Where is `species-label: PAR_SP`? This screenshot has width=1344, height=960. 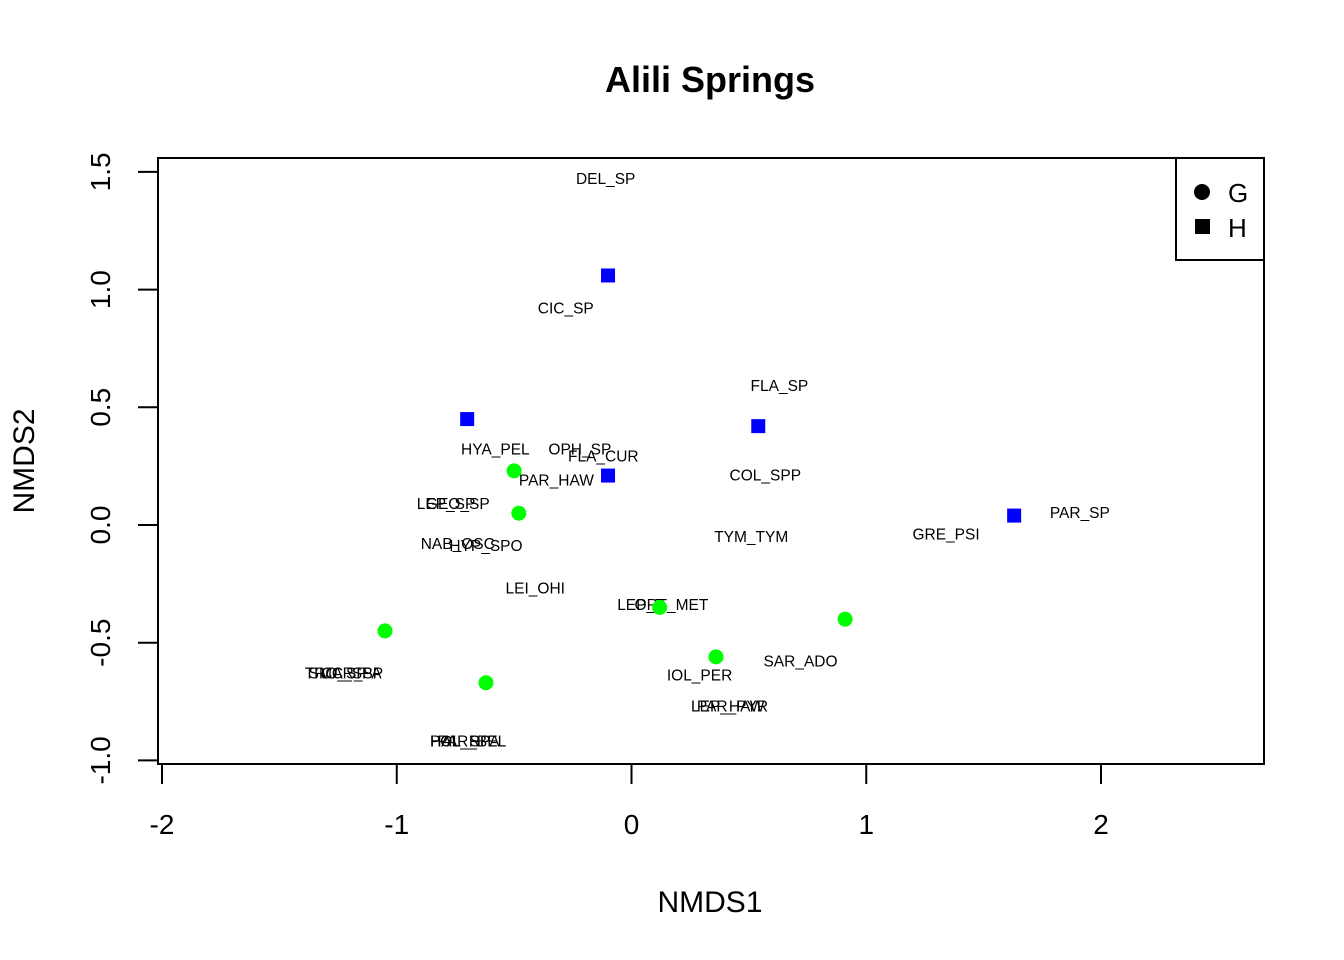
species-label: PAR_SP is located at coordinates (1080, 513).